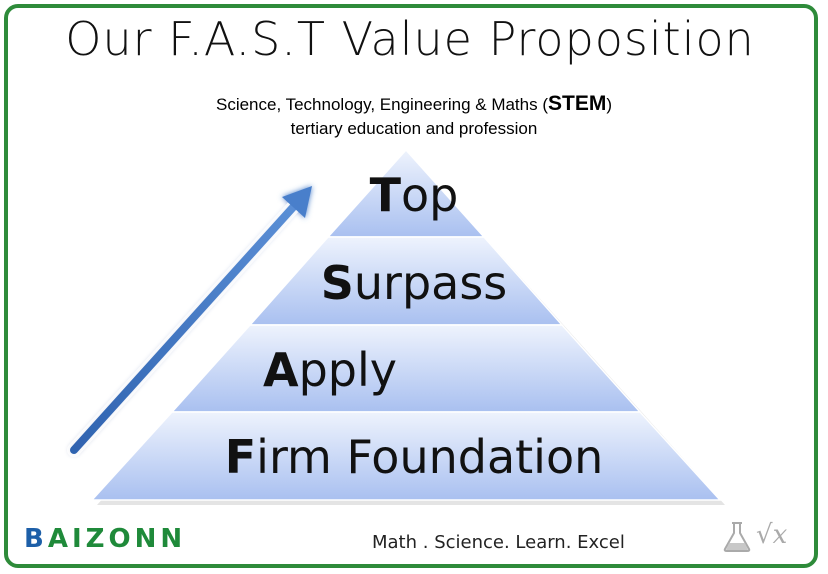 The width and height of the screenshot is (828, 574). I want to click on subtitle-line-2: tertiary education and profession, so click(414, 128).